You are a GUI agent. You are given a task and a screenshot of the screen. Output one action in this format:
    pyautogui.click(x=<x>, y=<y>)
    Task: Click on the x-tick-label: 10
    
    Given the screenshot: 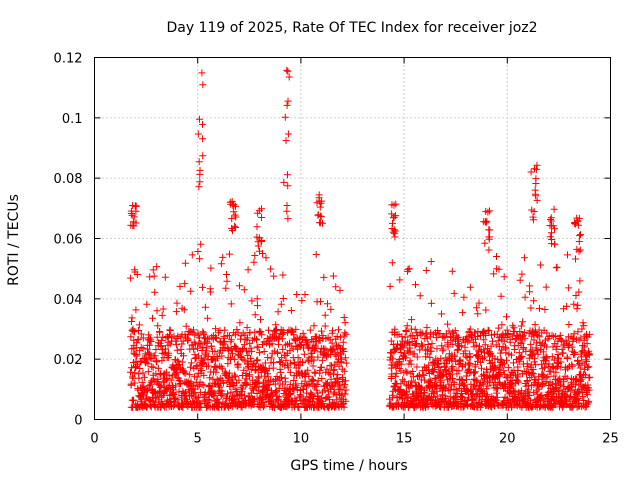 What is the action you would take?
    pyautogui.click(x=301, y=439)
    